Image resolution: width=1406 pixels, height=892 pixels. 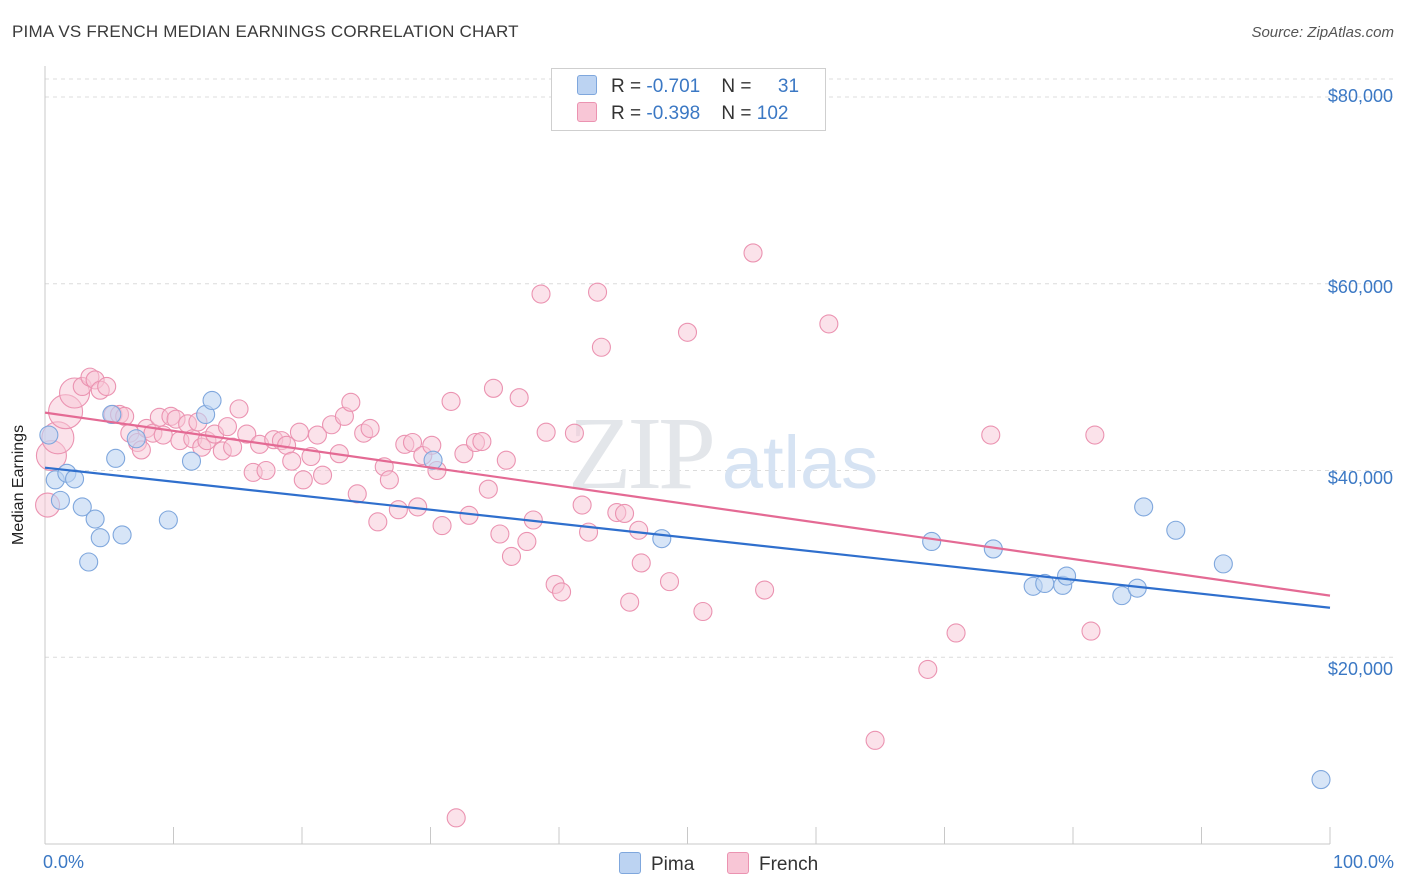 What do you see at coordinates (682, 114) in the screenshot?
I see `legend-row-french: R = -0.398 N = 102` at bounding box center [682, 114].